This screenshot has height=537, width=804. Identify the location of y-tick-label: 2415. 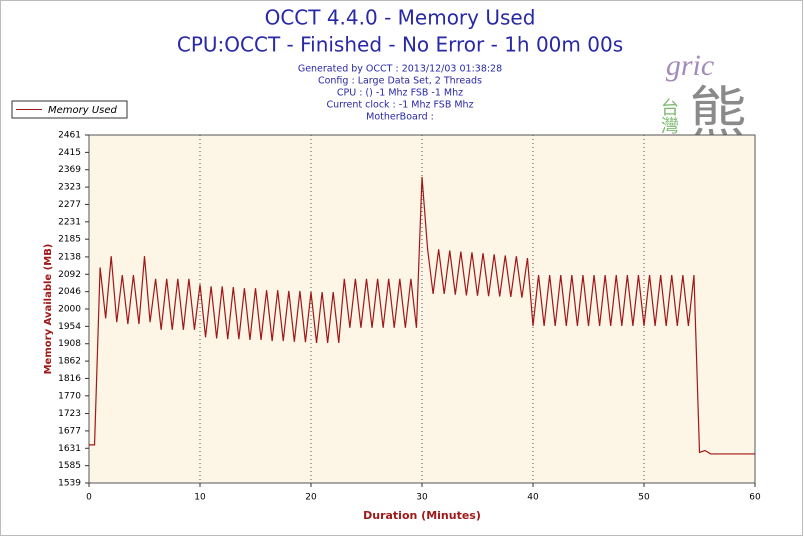
(69, 153).